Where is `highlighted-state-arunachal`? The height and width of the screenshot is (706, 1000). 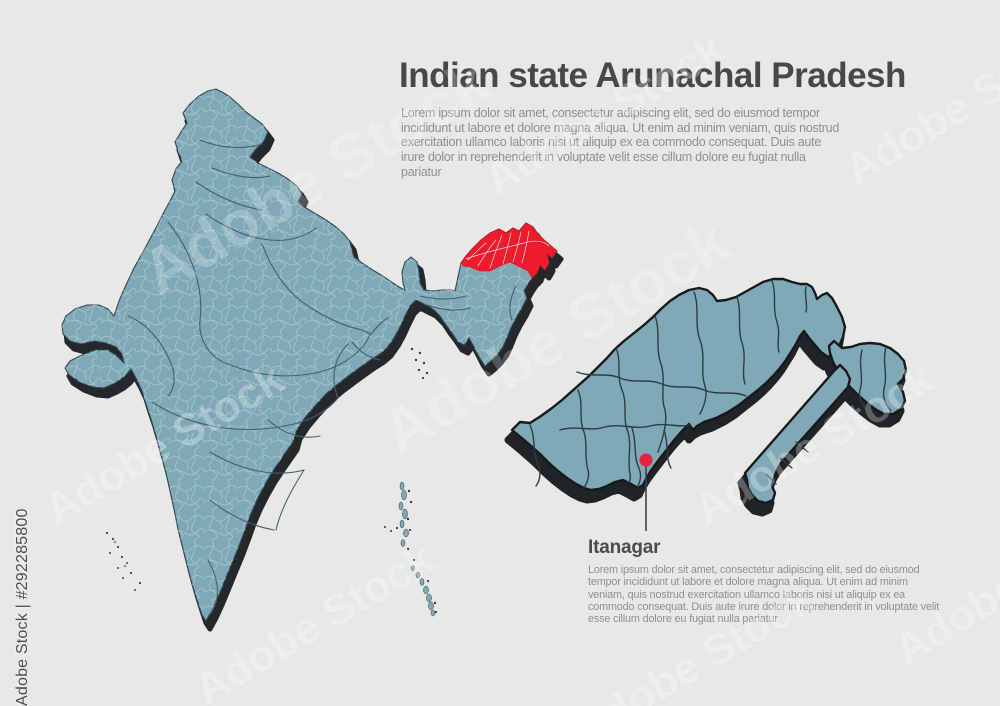 highlighted-state-arunachal is located at coordinates (509, 250).